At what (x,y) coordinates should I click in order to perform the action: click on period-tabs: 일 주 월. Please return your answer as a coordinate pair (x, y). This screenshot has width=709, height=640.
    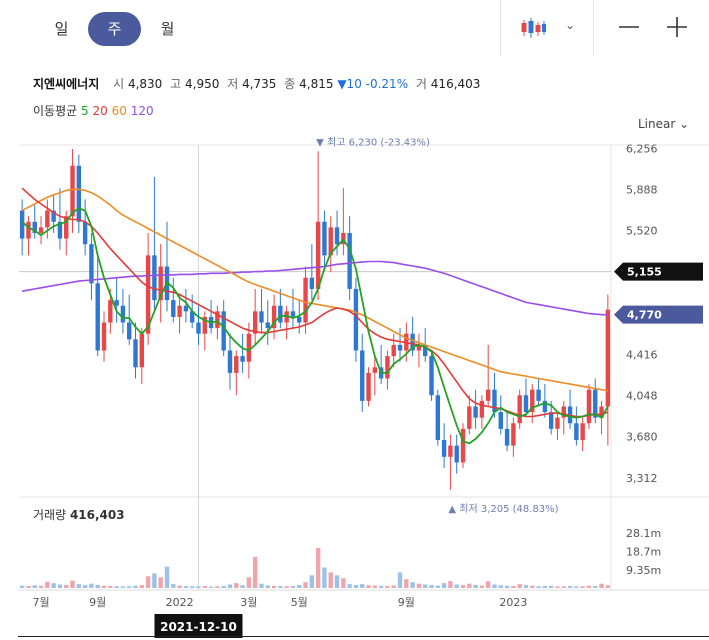
    Looking at the image, I should click on (114, 29).